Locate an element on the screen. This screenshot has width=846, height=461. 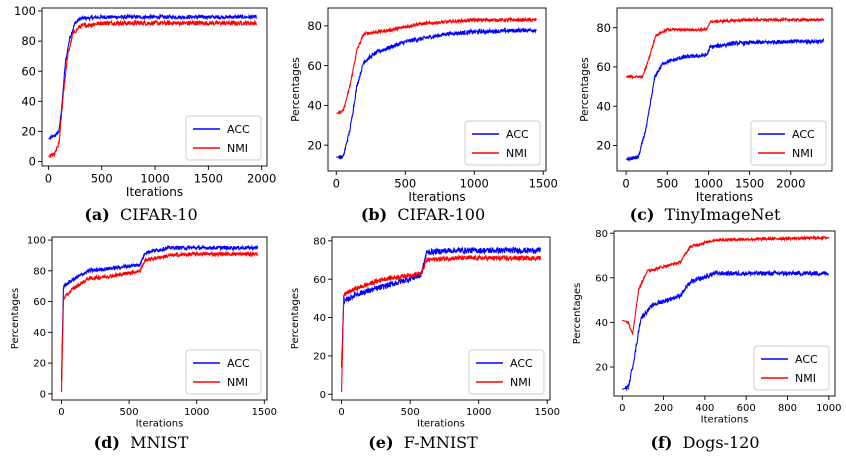
x-tick-label: 400 is located at coordinates (704, 408).